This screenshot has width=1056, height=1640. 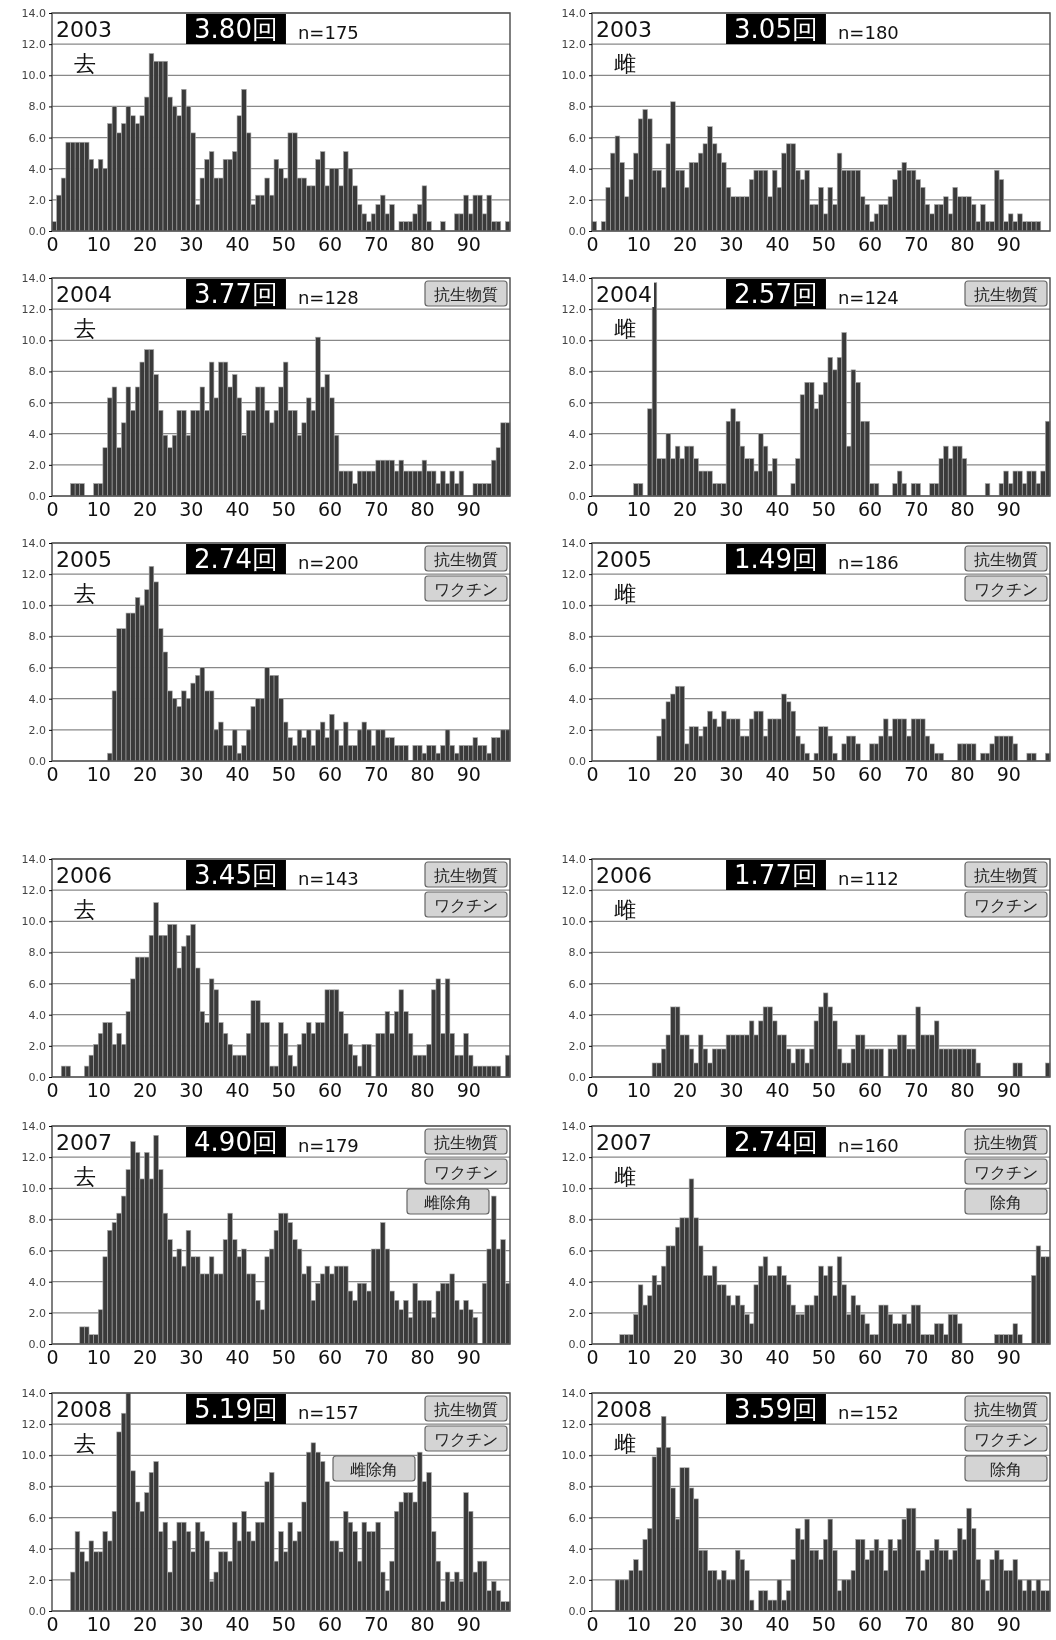 I want to click on chart-subtitle: 3.05回, so click(x=776, y=29).